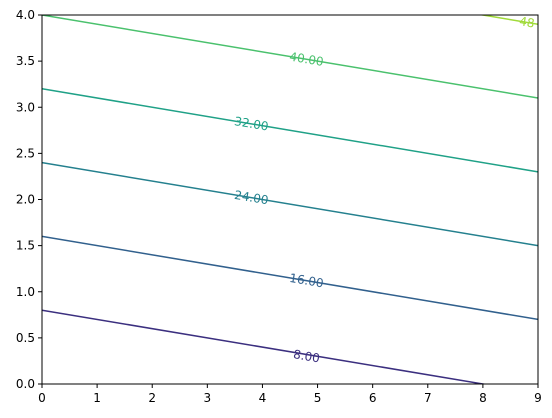  Describe the element at coordinates (306, 280) in the screenshot. I see `contour-label-16.00: 16.00` at that location.